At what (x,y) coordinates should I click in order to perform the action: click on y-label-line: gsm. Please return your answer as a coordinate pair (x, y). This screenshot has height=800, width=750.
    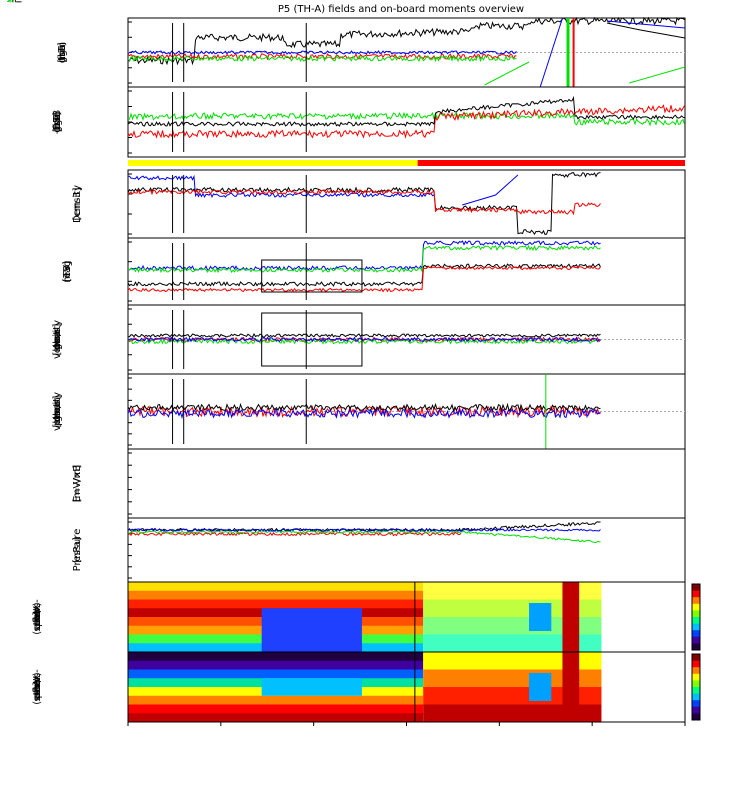
    Looking at the image, I should click on (57, 411).